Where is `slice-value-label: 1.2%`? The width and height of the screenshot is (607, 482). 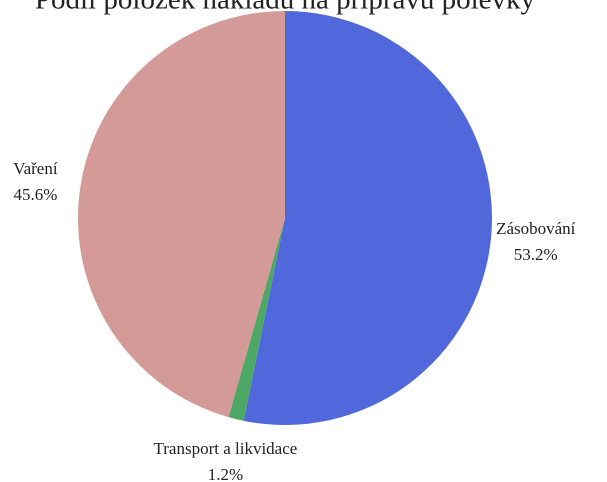 slice-value-label: 1.2% is located at coordinates (225, 473).